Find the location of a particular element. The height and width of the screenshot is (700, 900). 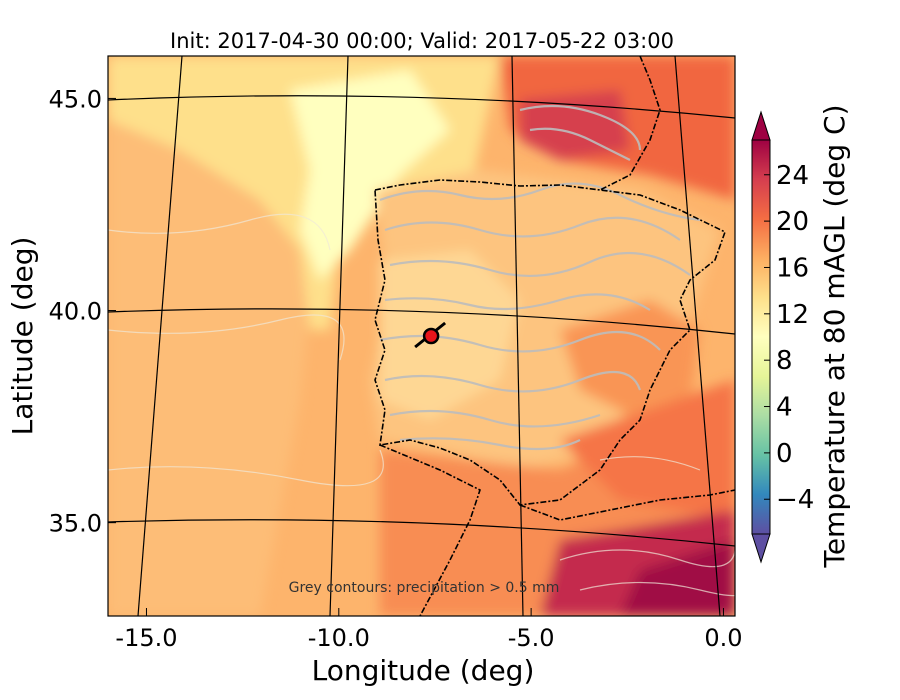

marker-dot is located at coordinates (431, 336).